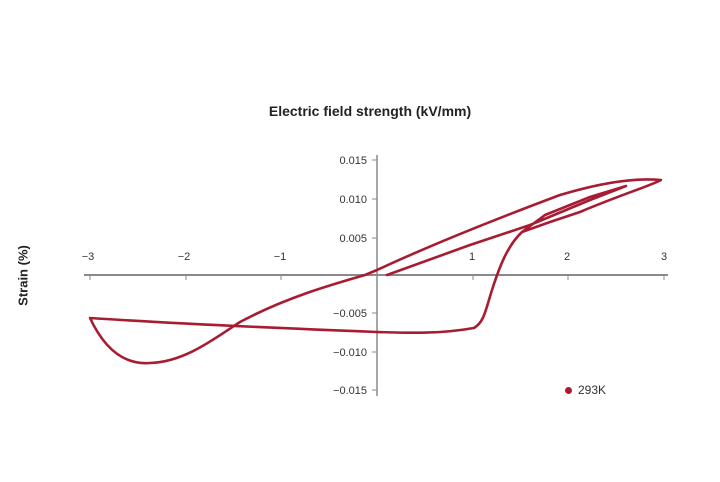 The image size is (720, 482). Describe the element at coordinates (353, 161) in the screenshot. I see `y-tick-label: 0.015` at that location.